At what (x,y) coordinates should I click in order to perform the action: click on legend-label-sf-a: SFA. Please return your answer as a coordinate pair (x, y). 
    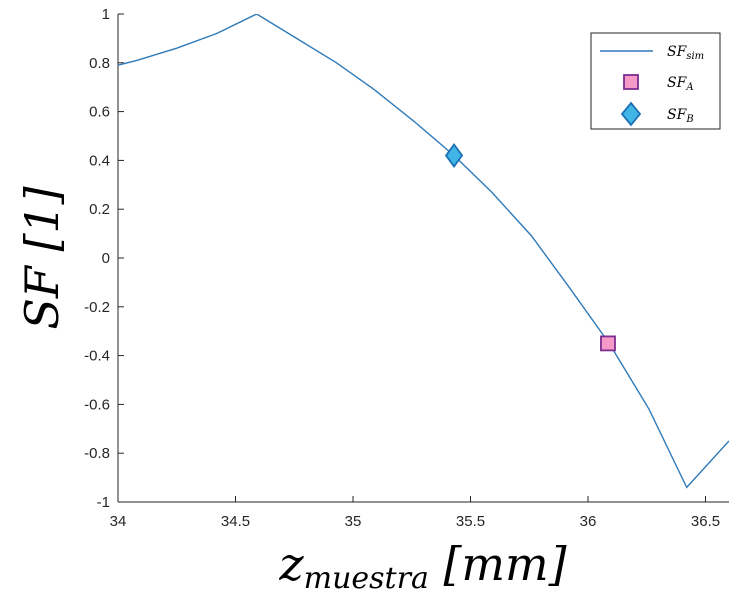
    Looking at the image, I should click on (680, 84).